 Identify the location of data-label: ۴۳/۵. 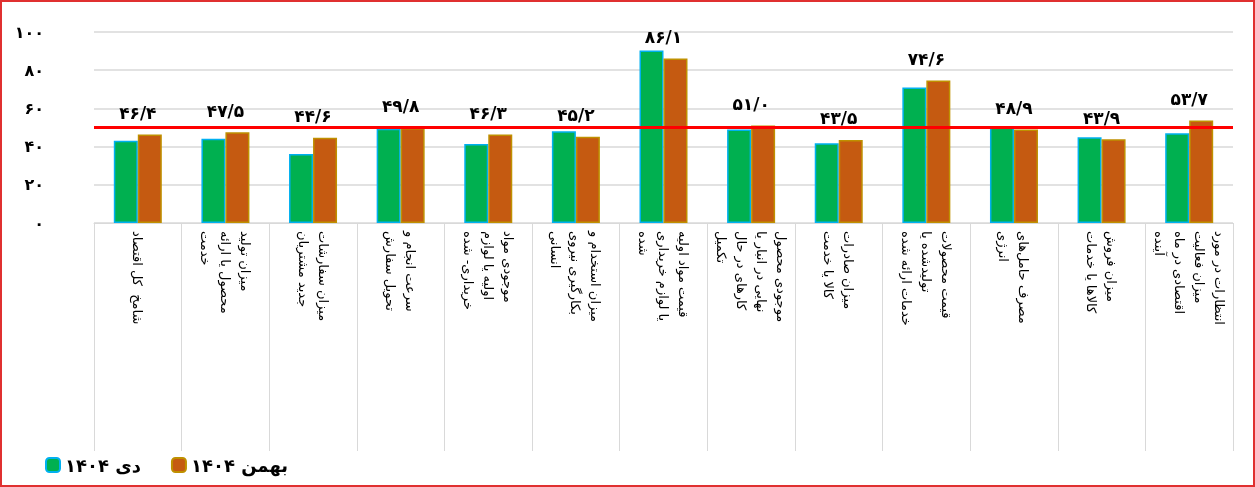
(839, 118).